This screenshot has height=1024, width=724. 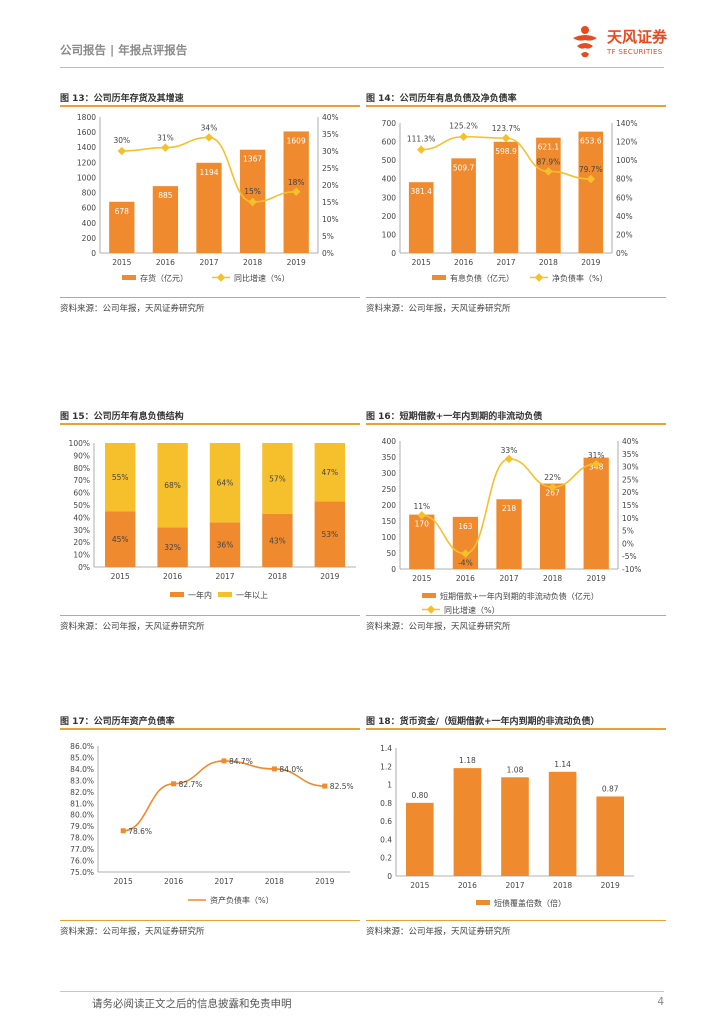 I want to click on x-tick-label: 2016, so click(x=465, y=578).